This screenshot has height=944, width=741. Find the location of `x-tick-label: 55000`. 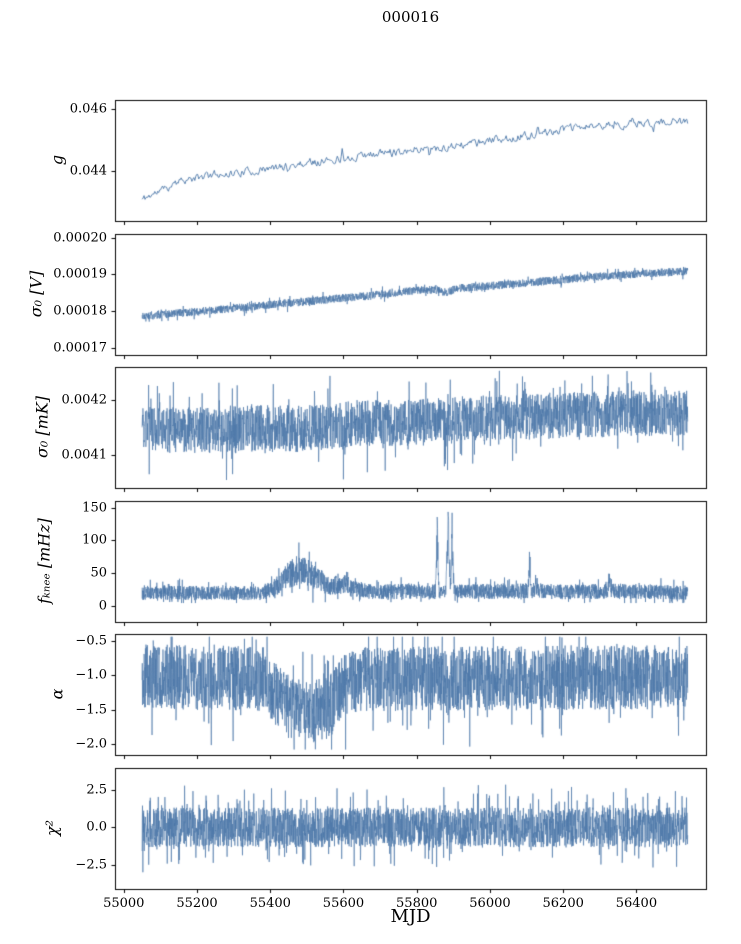

x-tick-label: 55000 is located at coordinates (124, 903).